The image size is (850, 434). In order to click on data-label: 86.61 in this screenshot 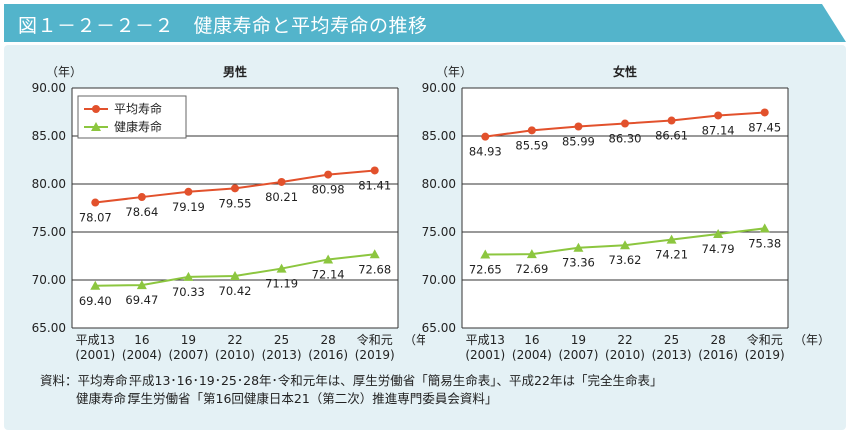, I will do `click(671, 136)`.